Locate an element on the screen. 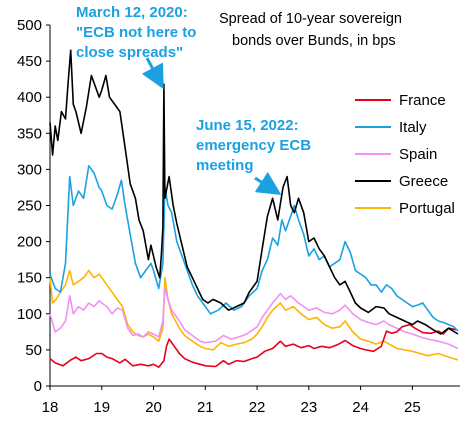  chart-title-line-1: Spread of 10-year sovereign is located at coordinates (310, 19).